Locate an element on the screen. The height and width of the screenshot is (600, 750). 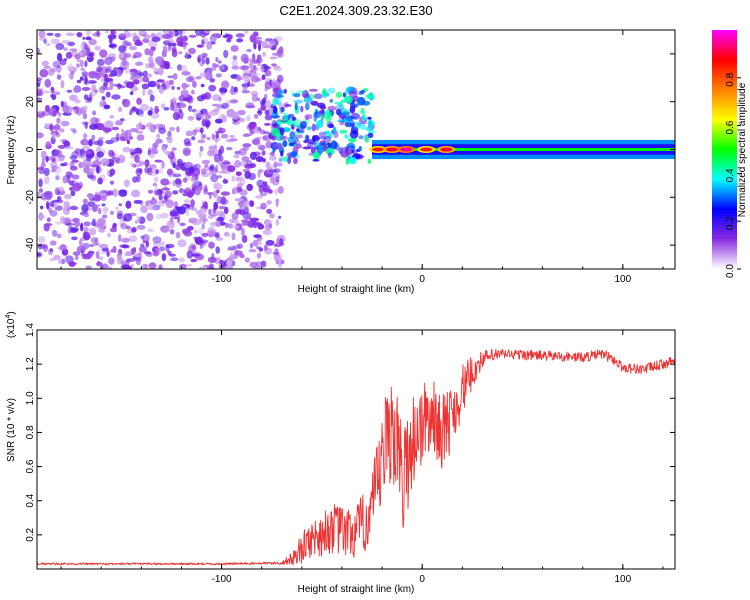
carrier-peak-core is located at coordinates (392, 149).